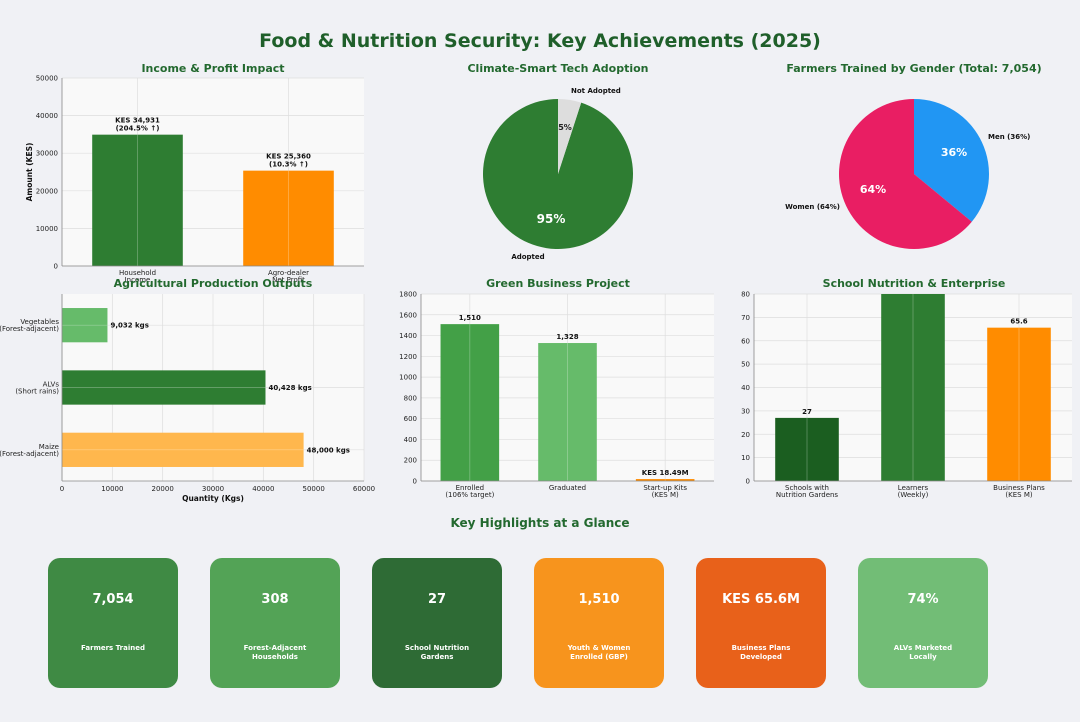 This screenshot has width=1080, height=722. I want to click on x-axis-label: Quantity (Kgs), so click(213, 498).